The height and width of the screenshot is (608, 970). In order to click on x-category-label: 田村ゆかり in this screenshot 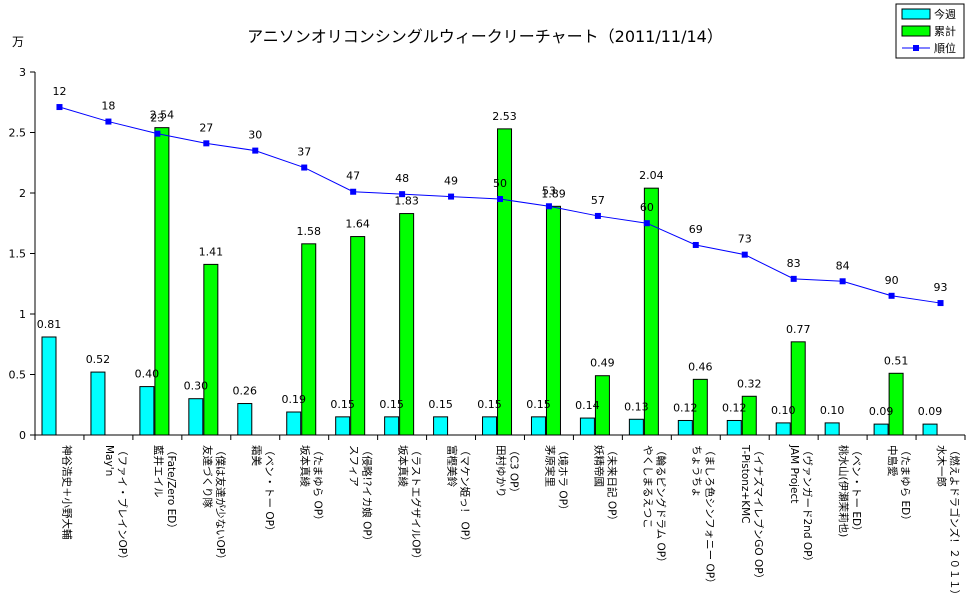, I will do `click(501, 471)`.